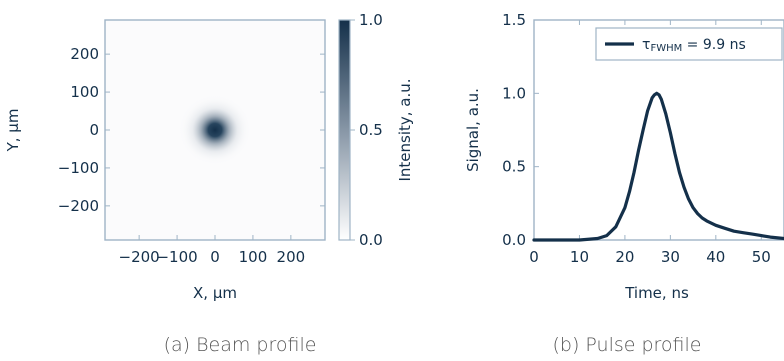  Describe the element at coordinates (344, 130) in the screenshot. I see `colorbar` at that location.